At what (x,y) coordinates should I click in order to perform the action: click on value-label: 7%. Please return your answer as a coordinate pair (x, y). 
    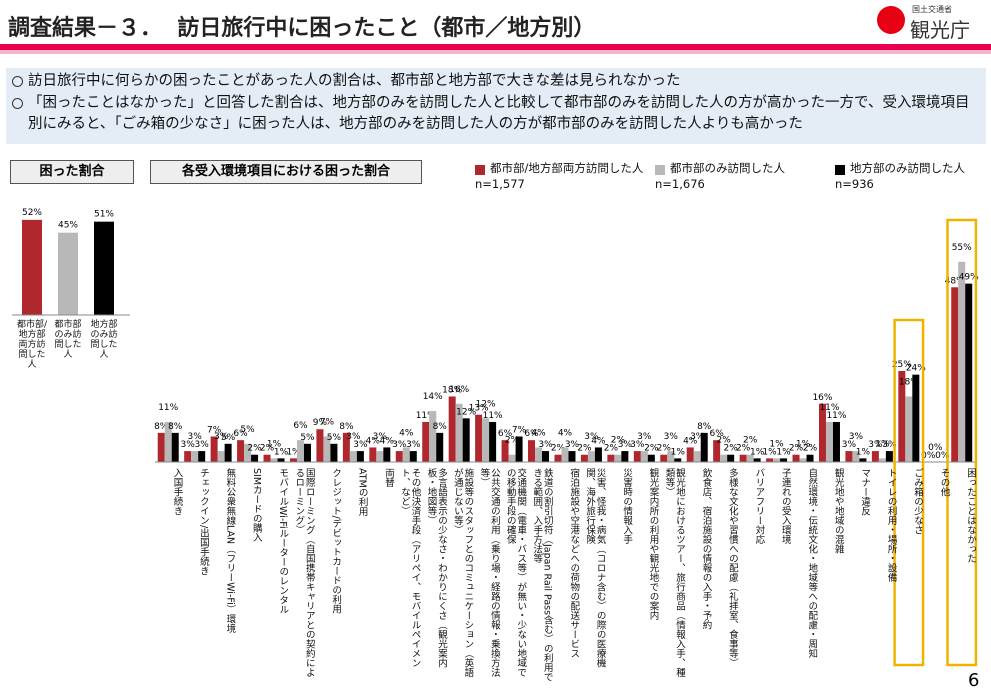
    Looking at the image, I should click on (519, 431).